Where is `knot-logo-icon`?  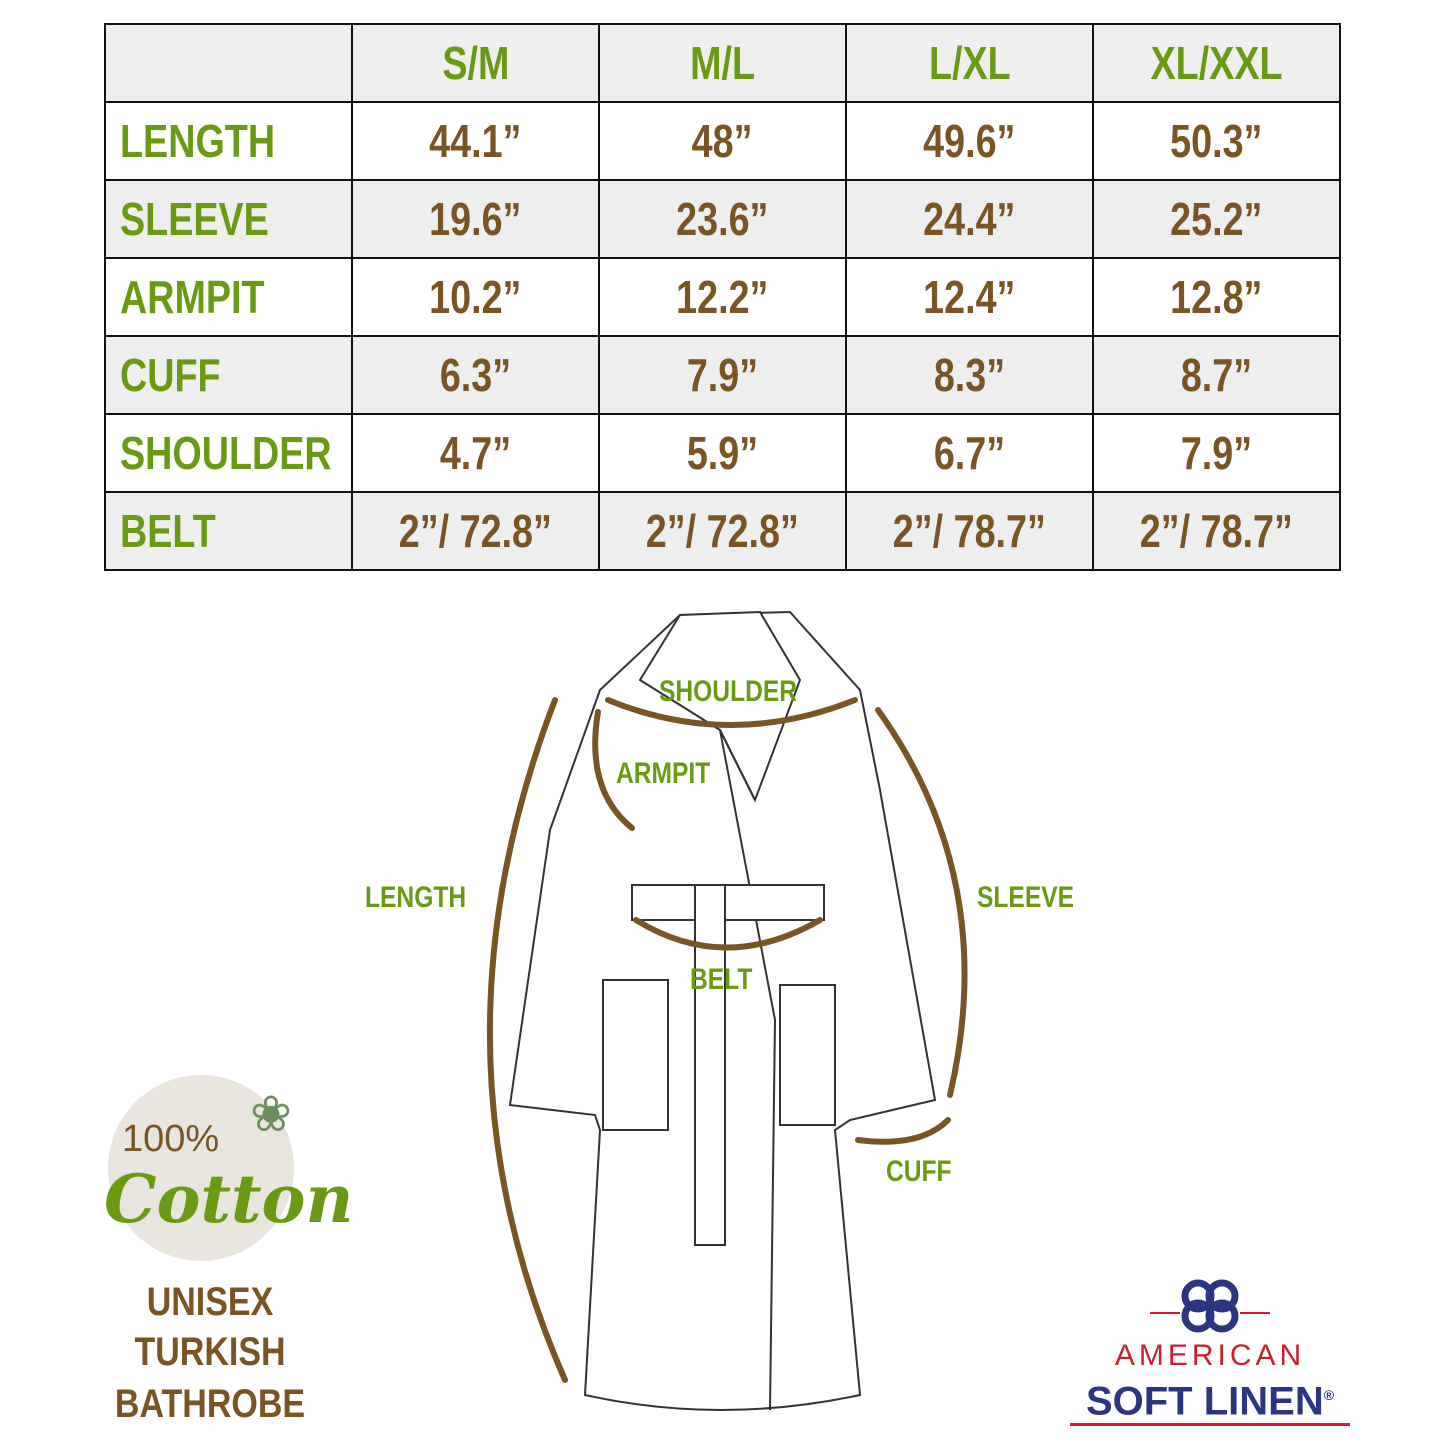 knot-logo-icon is located at coordinates (1210, 1306).